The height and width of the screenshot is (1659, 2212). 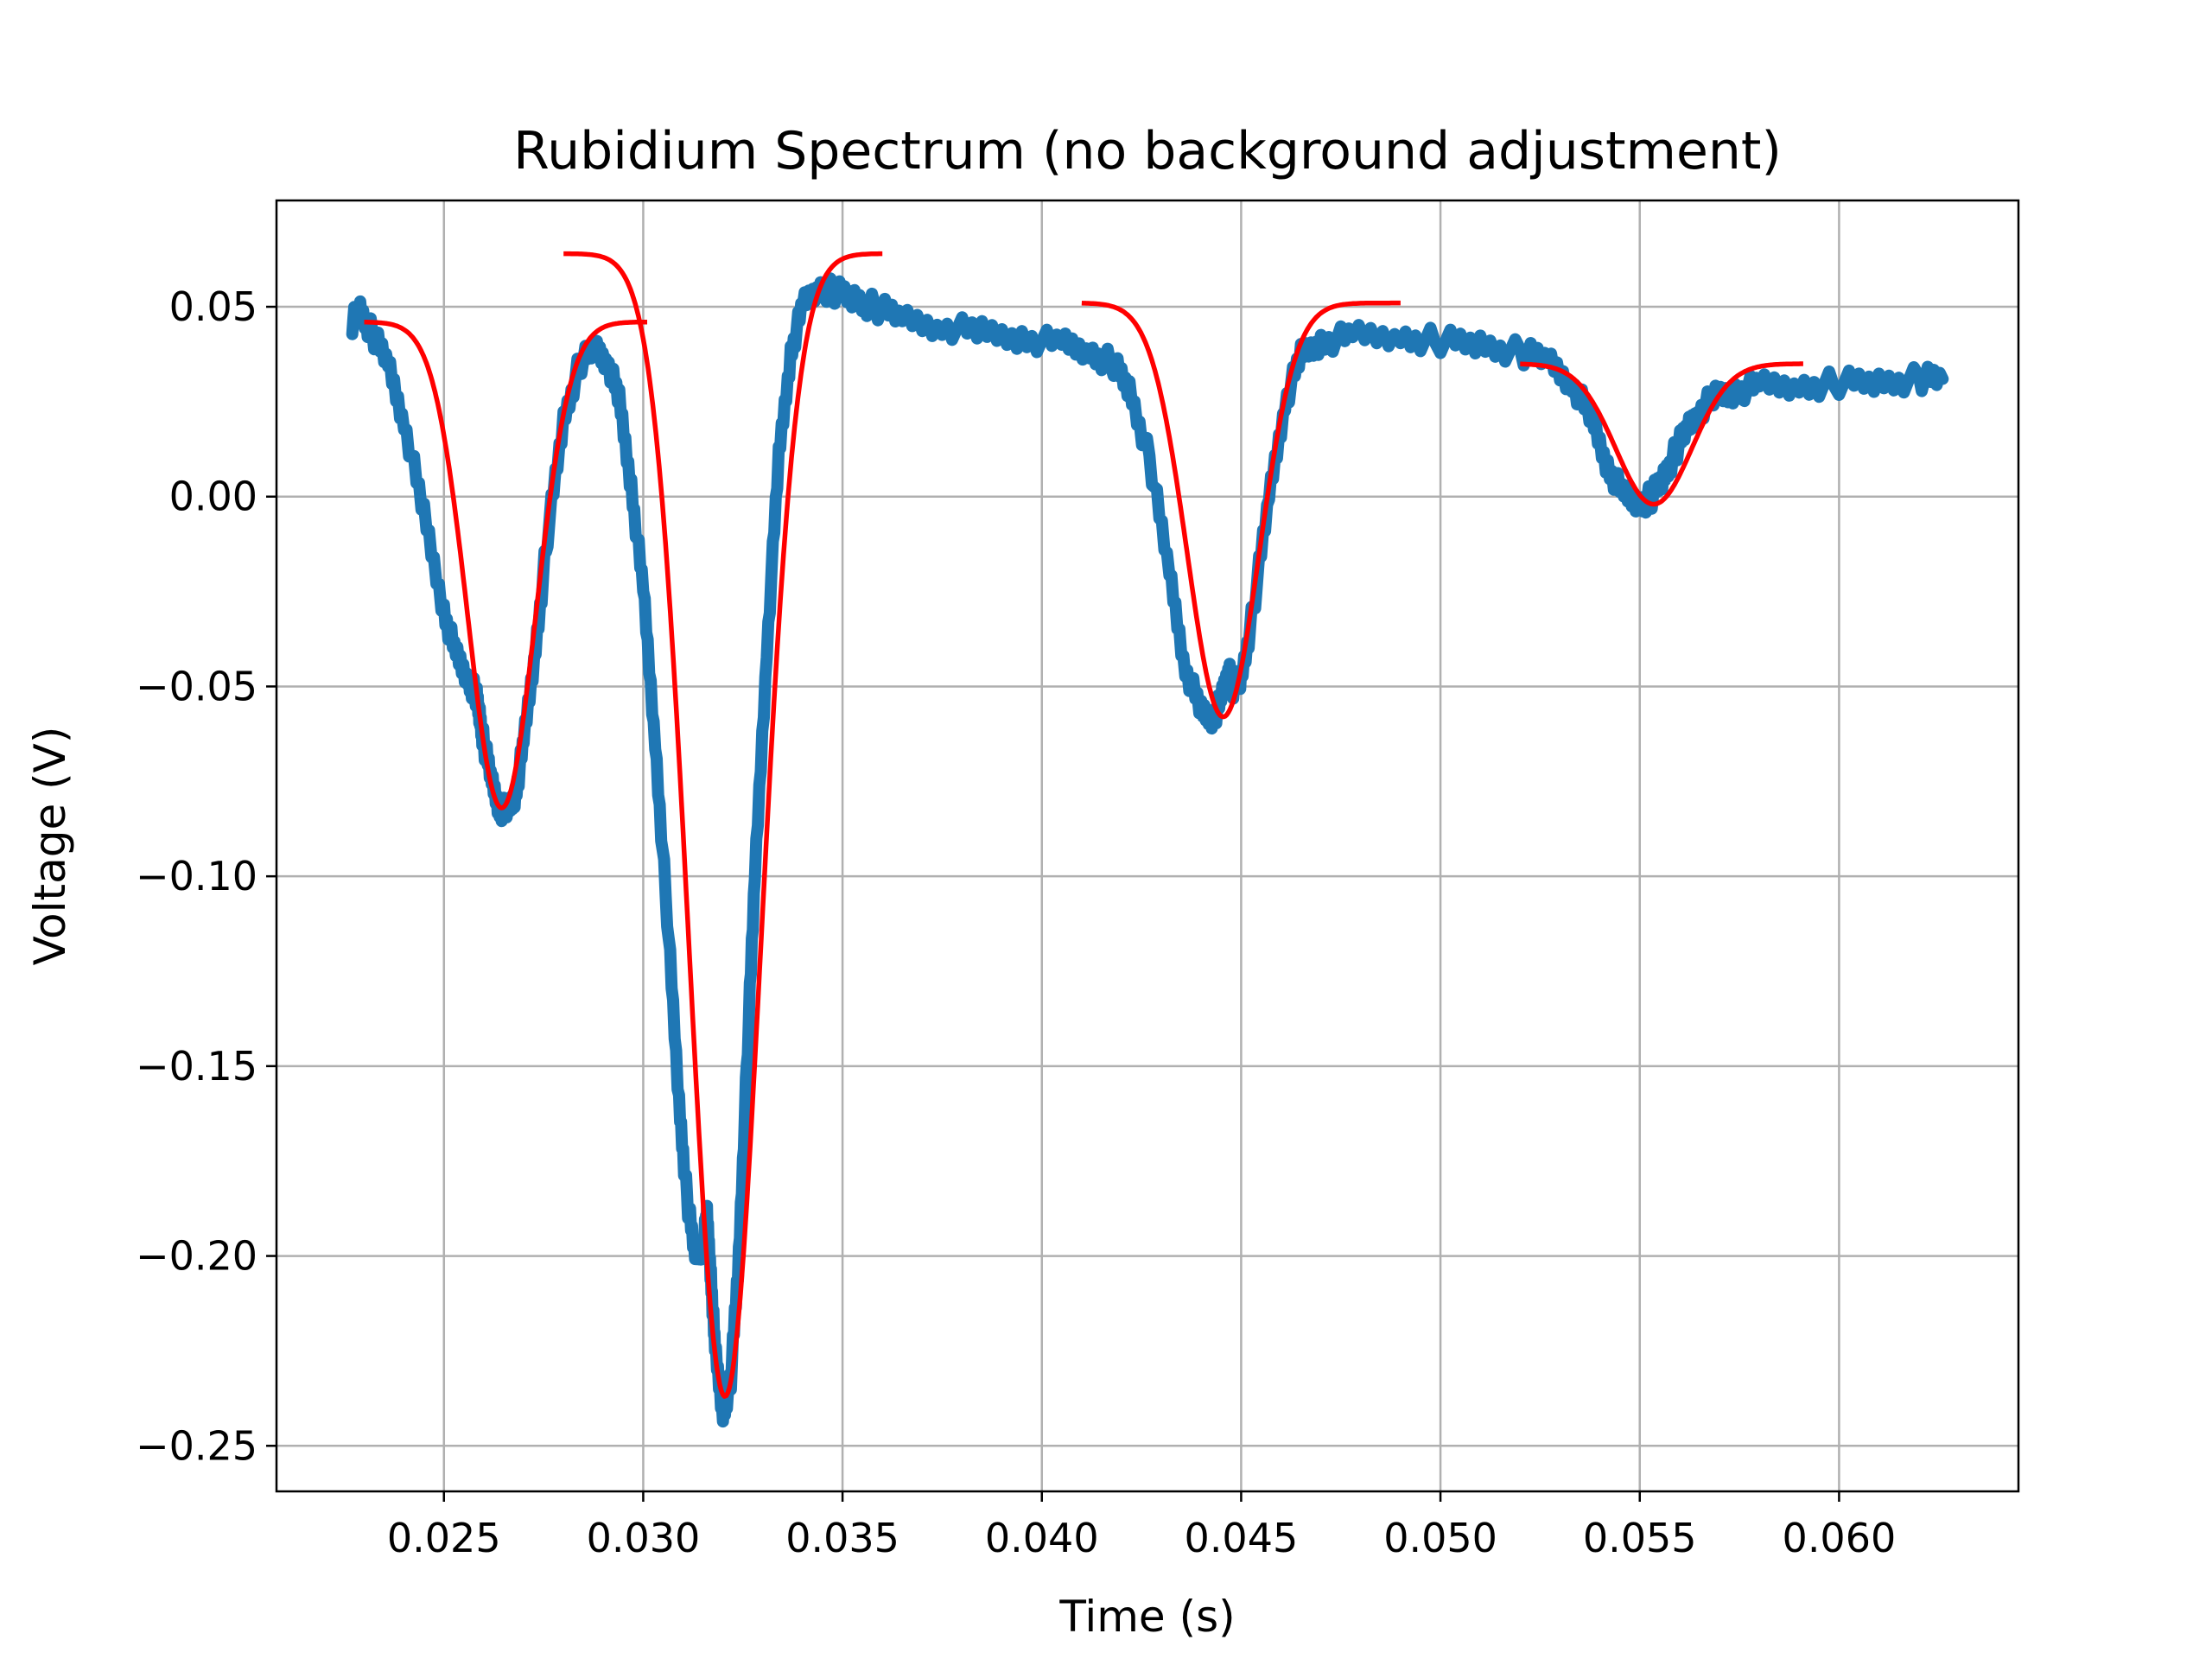 I want to click on x-tick-label: 0.035, so click(x=842, y=1538).